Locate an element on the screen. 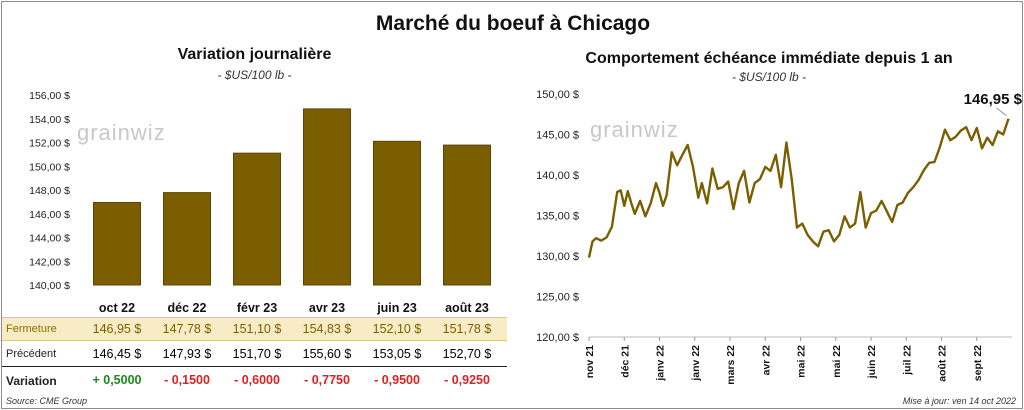 This screenshot has width=1024, height=410. line-x-tick-label: mars 22 is located at coordinates (731, 365).